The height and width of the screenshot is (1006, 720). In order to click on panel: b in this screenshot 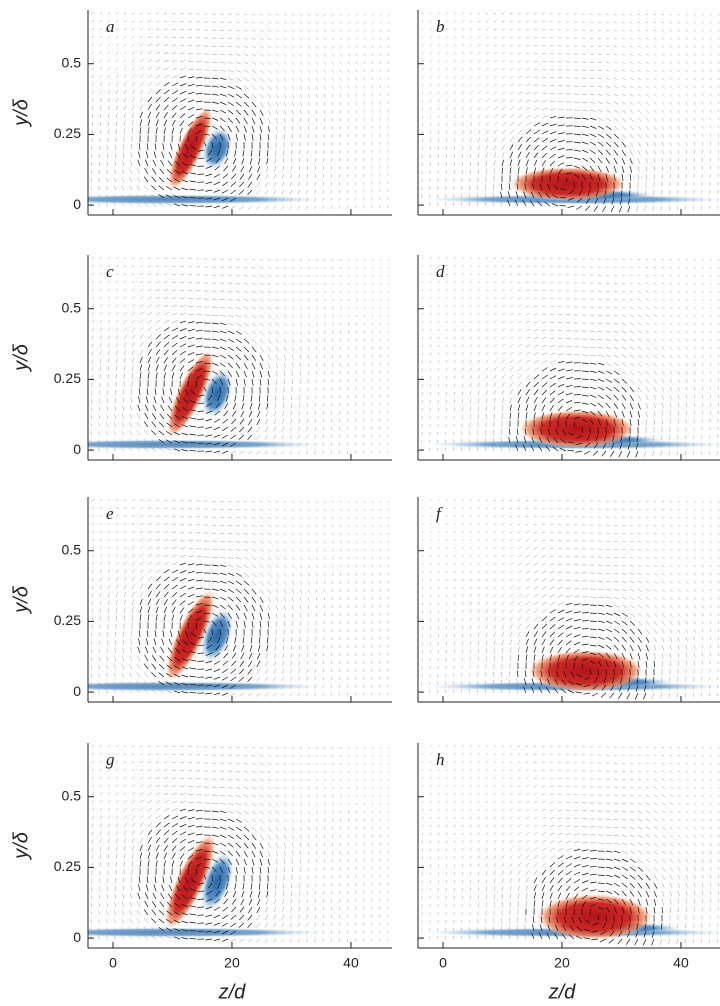, I will do `click(568, 113)`.